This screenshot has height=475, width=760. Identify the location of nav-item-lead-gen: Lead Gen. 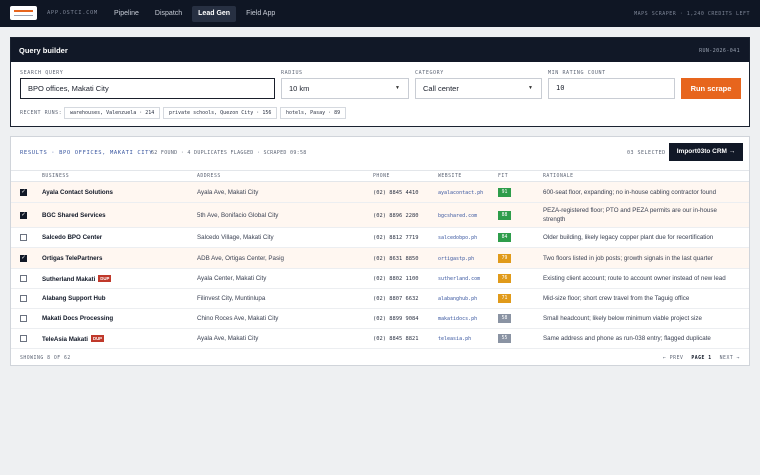
(214, 14).